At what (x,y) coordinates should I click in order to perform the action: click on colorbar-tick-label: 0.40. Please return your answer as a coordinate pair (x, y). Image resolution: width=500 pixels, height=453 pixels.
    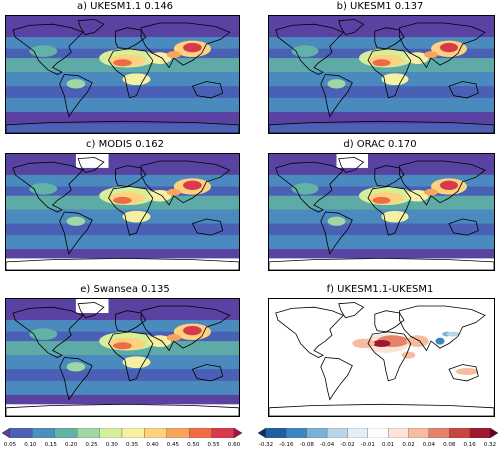
    Looking at the image, I should click on (152, 445).